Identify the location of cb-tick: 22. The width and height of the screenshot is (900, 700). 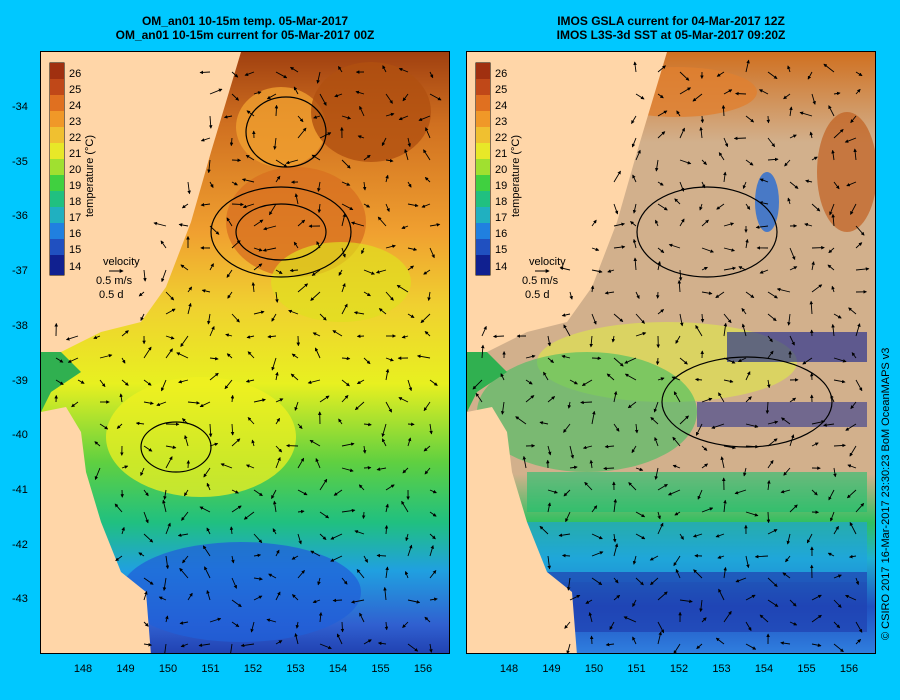
(501, 138).